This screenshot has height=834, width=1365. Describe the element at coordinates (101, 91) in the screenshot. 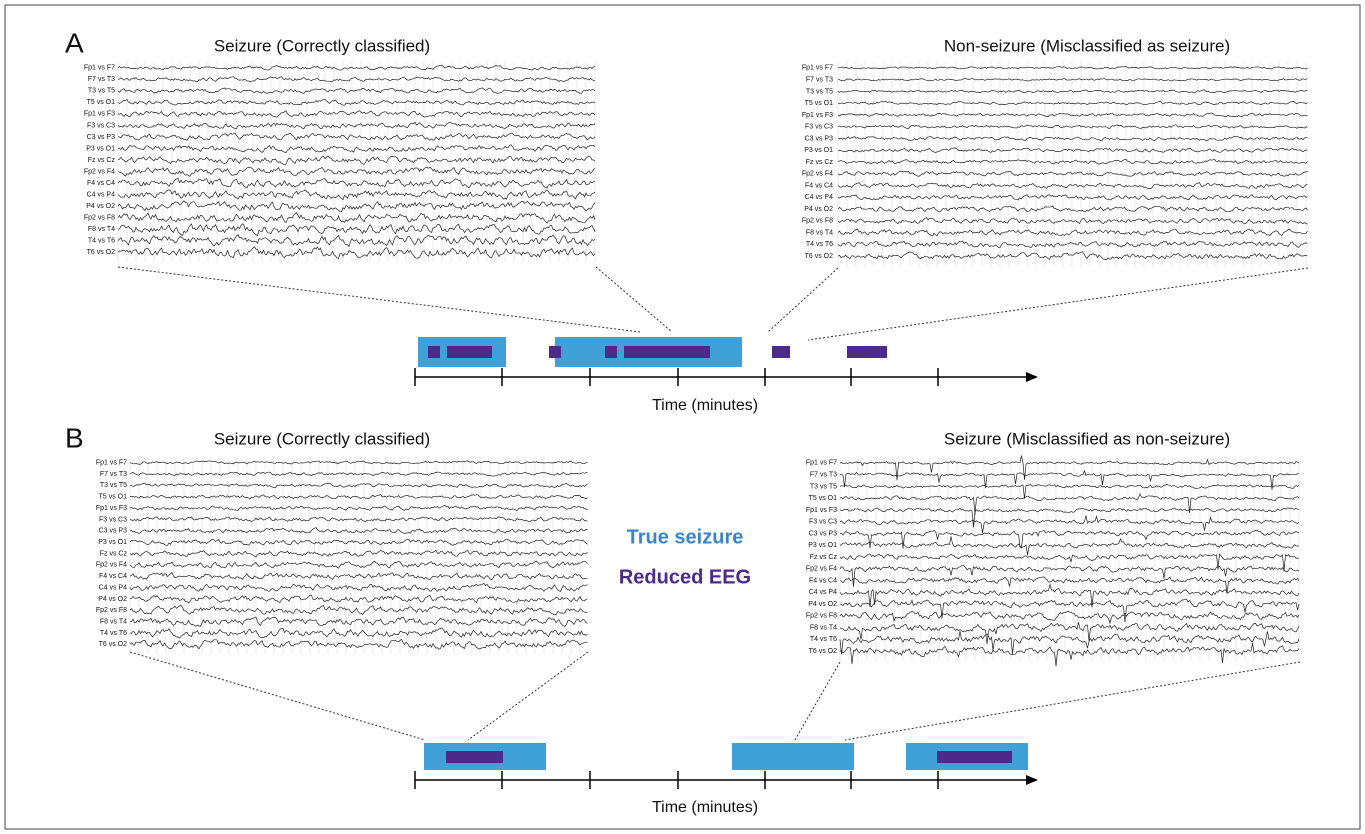

I see `channel-label: T3 vs T5` at that location.